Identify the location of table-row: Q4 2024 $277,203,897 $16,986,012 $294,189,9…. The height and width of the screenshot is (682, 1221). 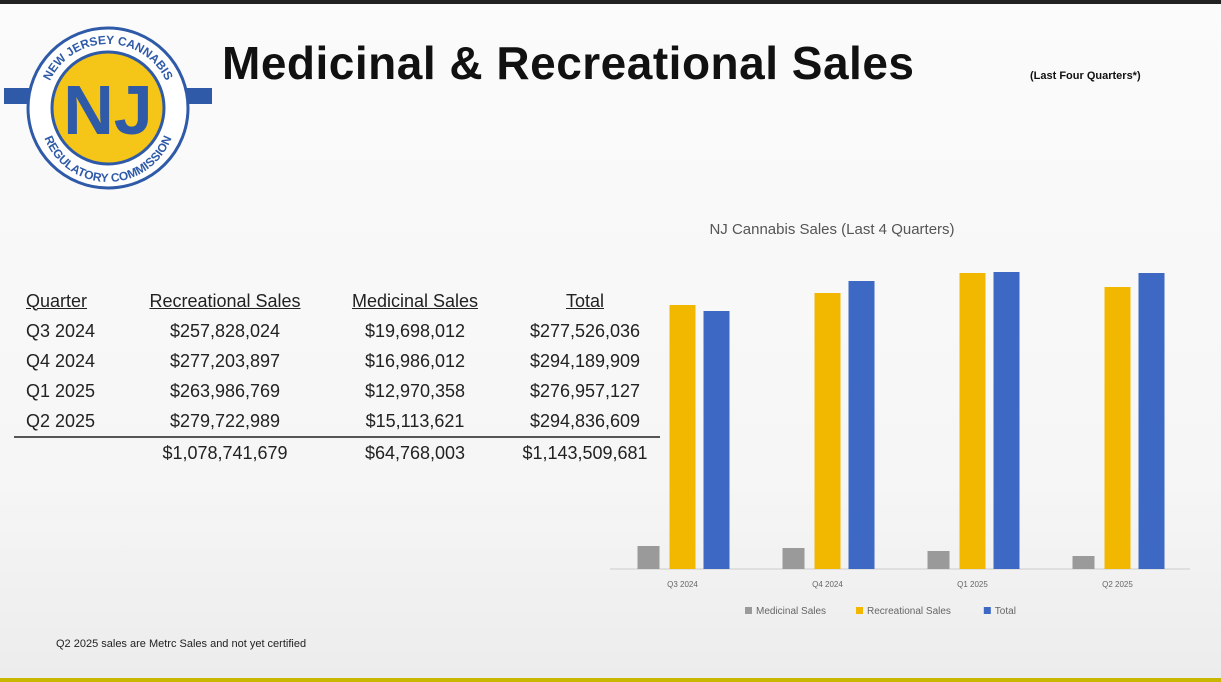
(337, 361).